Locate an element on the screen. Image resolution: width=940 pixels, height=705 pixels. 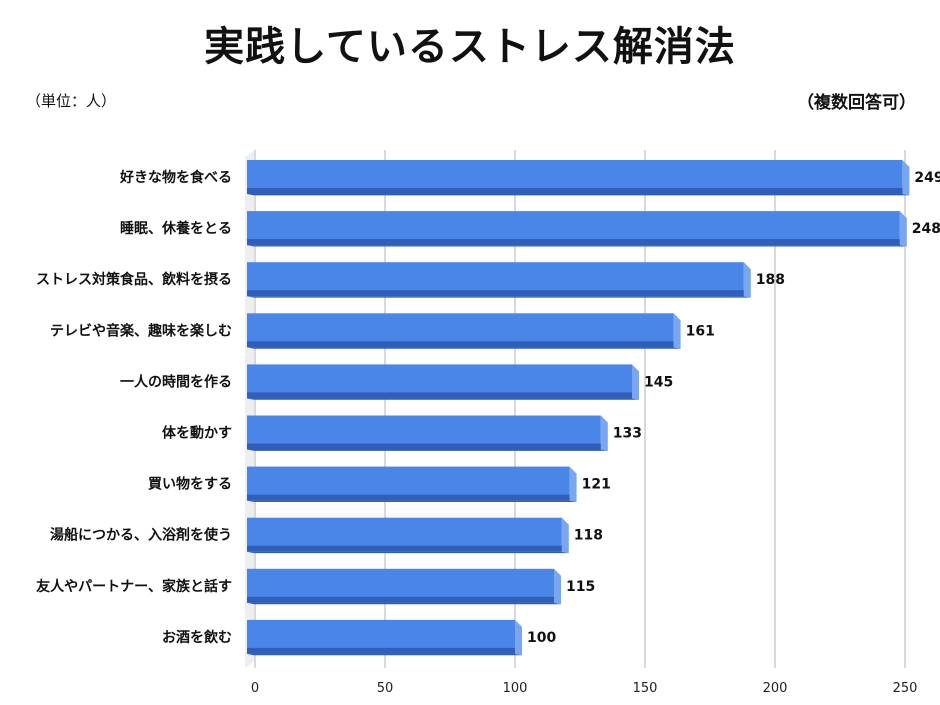
data-label: 248 is located at coordinates (926, 229).